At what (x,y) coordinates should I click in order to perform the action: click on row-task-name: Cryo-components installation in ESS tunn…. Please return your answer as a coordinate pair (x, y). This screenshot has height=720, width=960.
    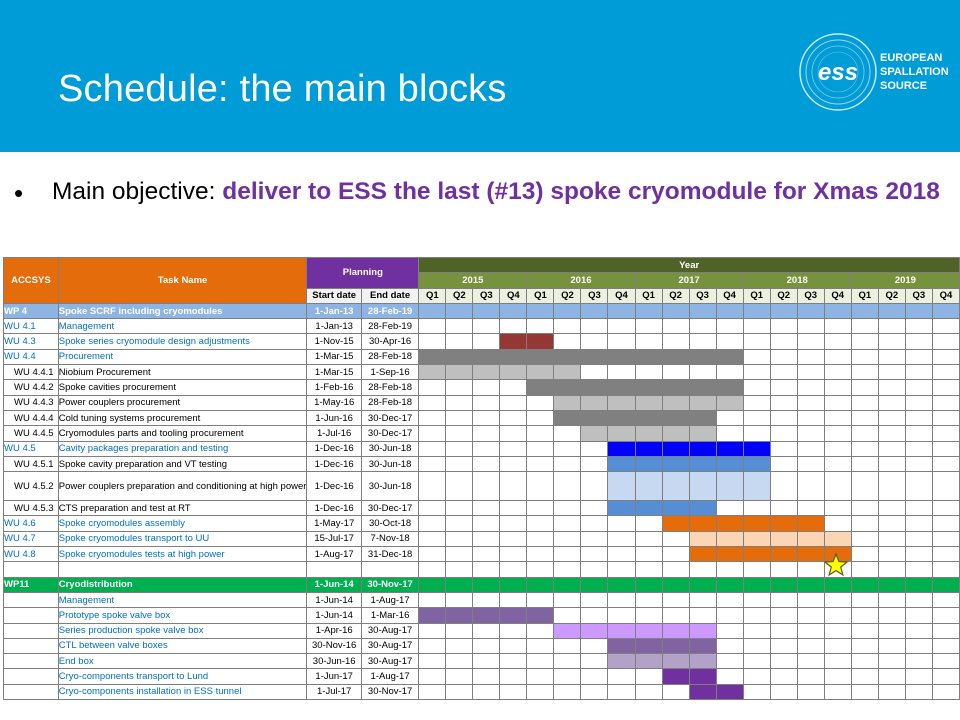
    Looking at the image, I should click on (182, 692).